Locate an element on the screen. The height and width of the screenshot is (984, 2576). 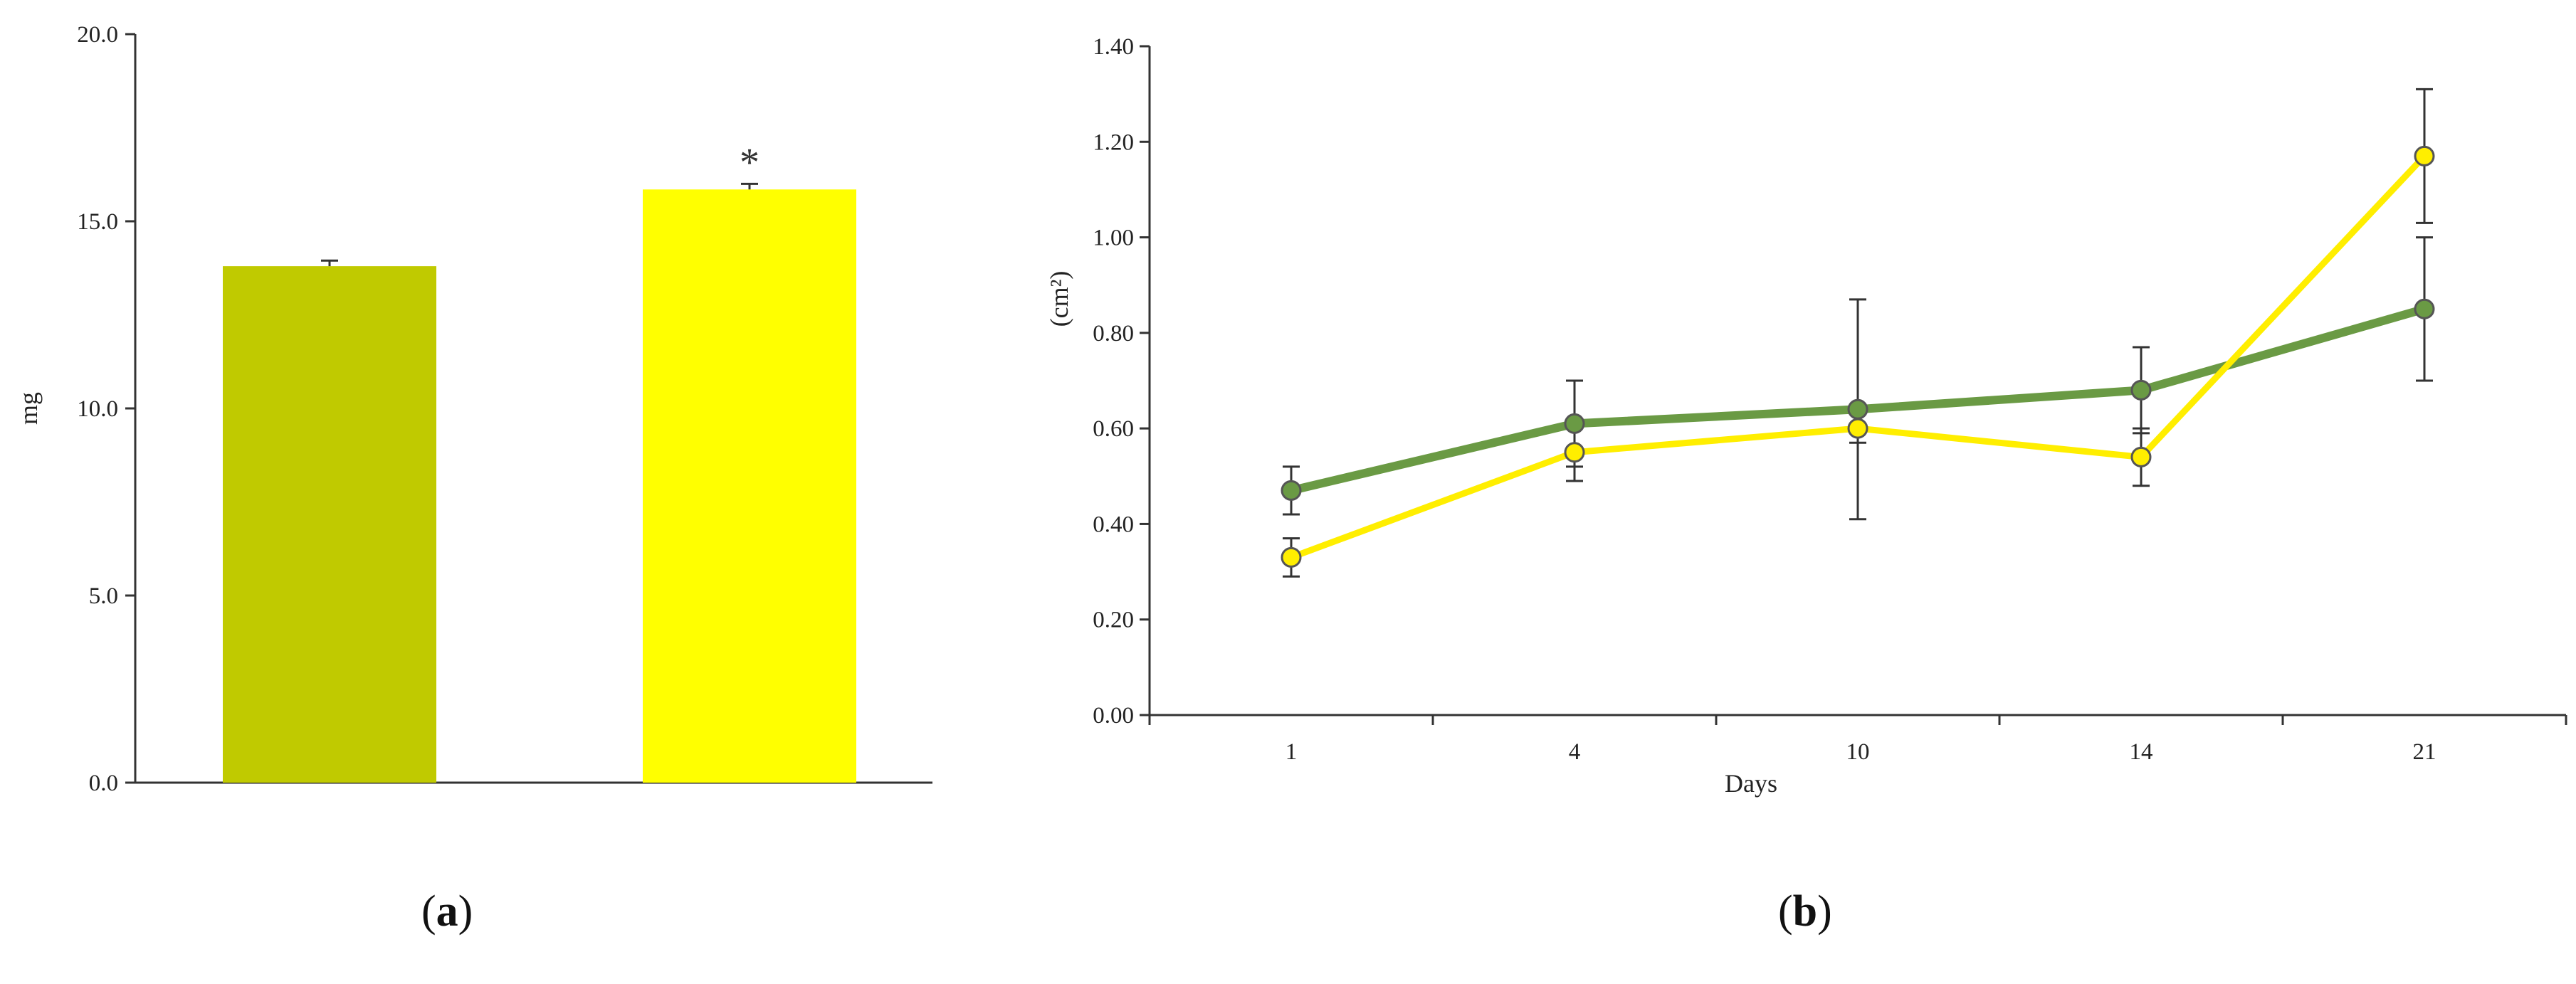
caption-b-letter: b is located at coordinates (1805, 912).